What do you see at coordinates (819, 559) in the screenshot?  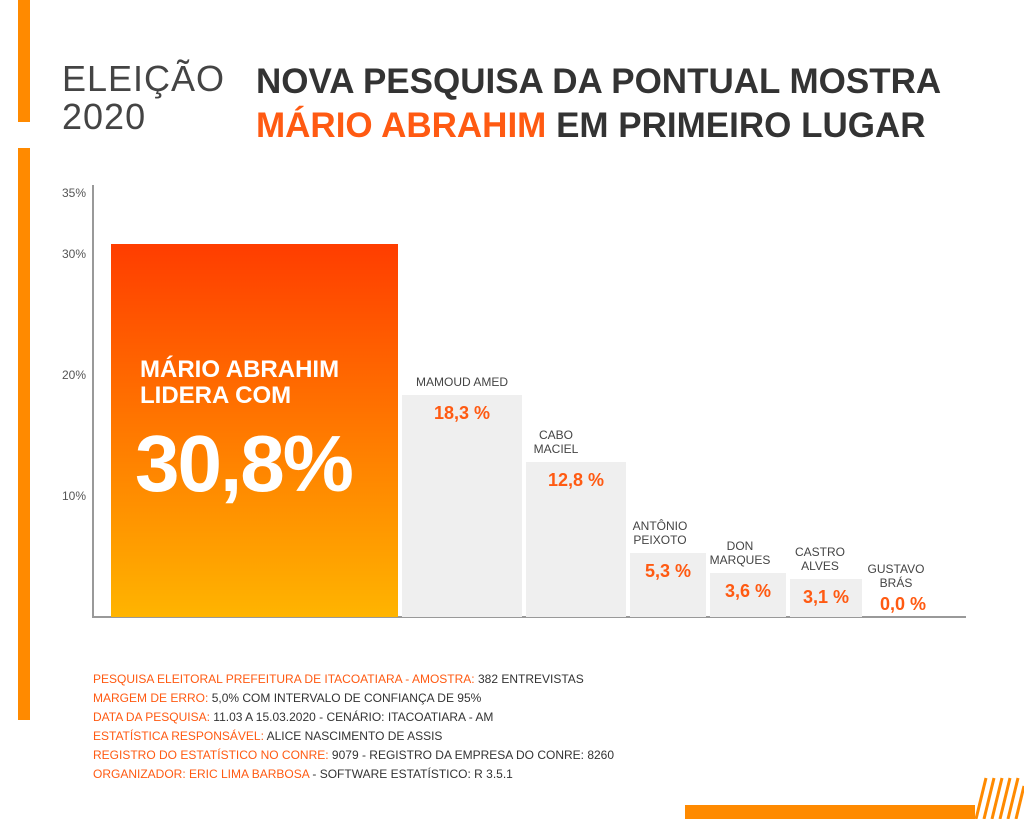 I see `category-label: CASTRO ALVES` at bounding box center [819, 559].